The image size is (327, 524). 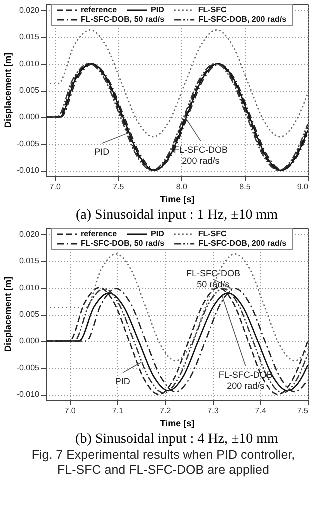 What do you see at coordinates (177, 439) in the screenshot?
I see `text: (b) Sinusoidal input : 4 Hz, ±10 mm` at bounding box center [177, 439].